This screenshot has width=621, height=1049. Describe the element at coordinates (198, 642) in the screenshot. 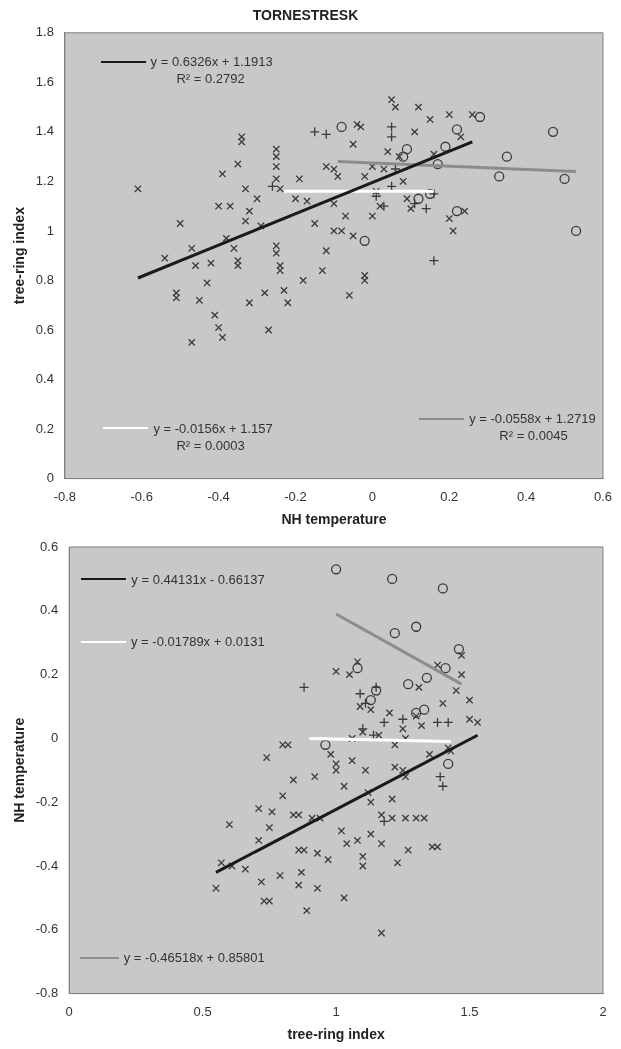

I see `legend-label: y = -0.01789x + 0.0131` at that location.